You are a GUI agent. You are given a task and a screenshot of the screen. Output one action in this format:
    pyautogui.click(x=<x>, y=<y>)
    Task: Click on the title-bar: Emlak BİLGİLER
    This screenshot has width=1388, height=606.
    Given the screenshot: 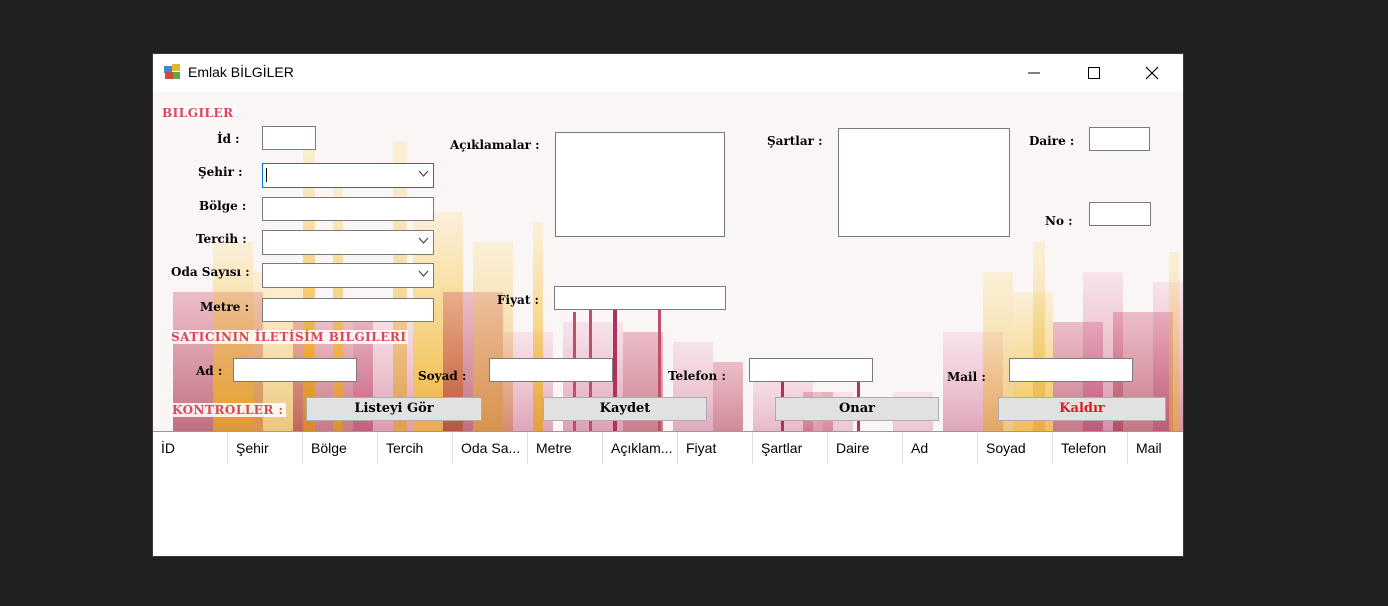 What is the action you would take?
    pyautogui.click(x=668, y=73)
    